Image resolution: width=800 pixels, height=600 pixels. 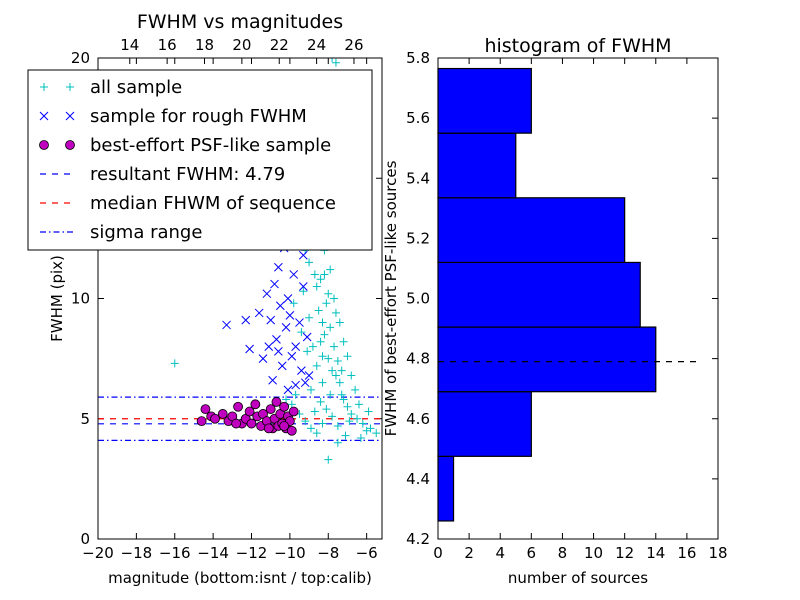 What do you see at coordinates (240, 578) in the screenshot?
I see `x-axis-label: magnitude (bottom:isnt / top:calib)` at bounding box center [240, 578].